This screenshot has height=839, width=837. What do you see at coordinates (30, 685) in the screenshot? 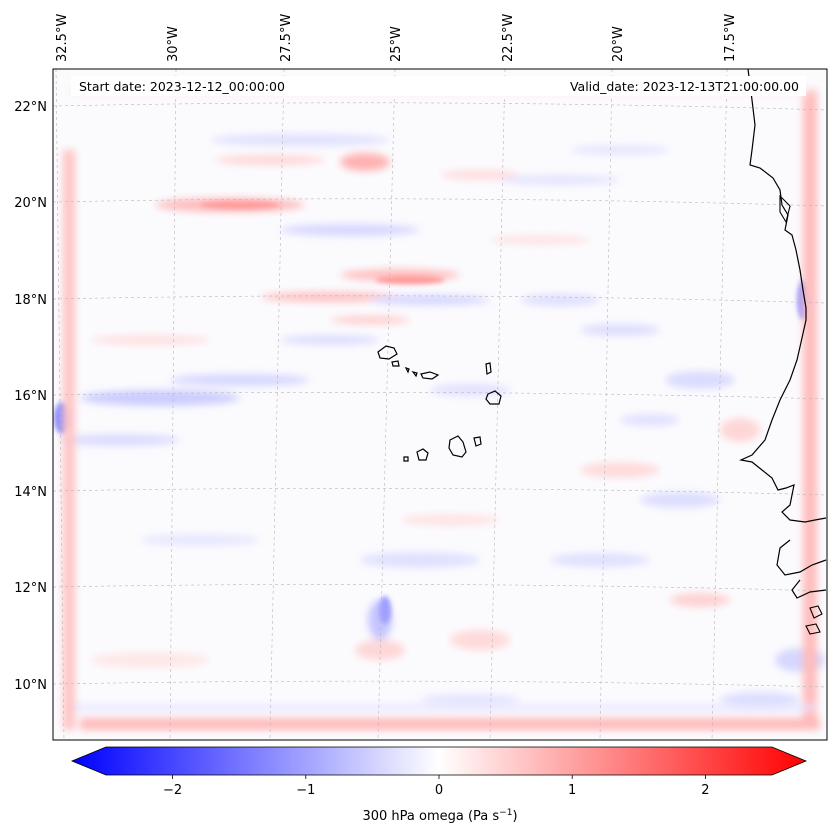
I see `lat-label: 10°N` at bounding box center [30, 685].